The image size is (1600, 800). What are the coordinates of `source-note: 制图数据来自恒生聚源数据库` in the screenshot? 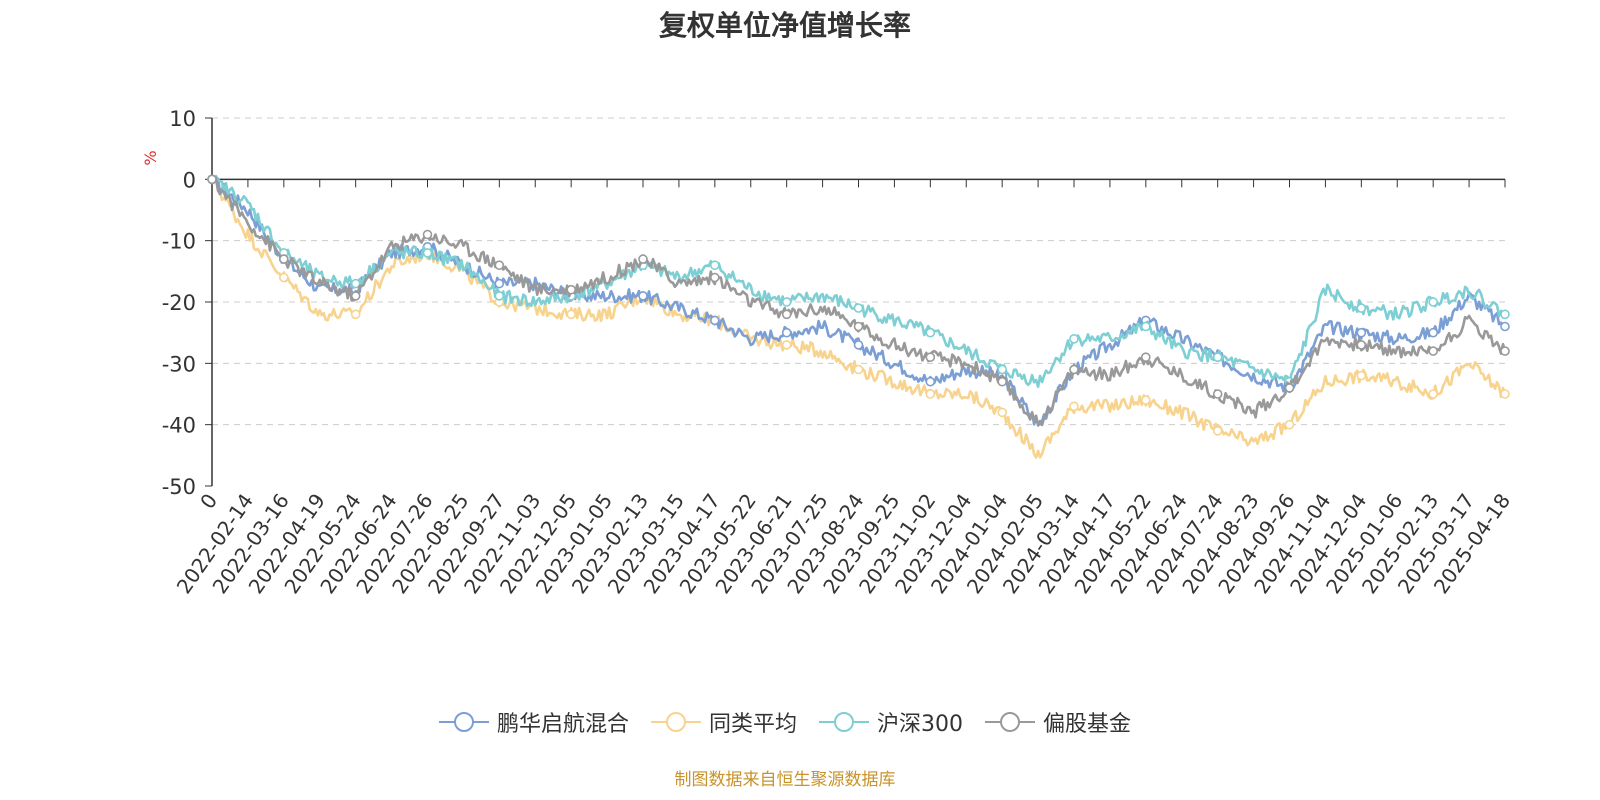 It's located at (785, 780).